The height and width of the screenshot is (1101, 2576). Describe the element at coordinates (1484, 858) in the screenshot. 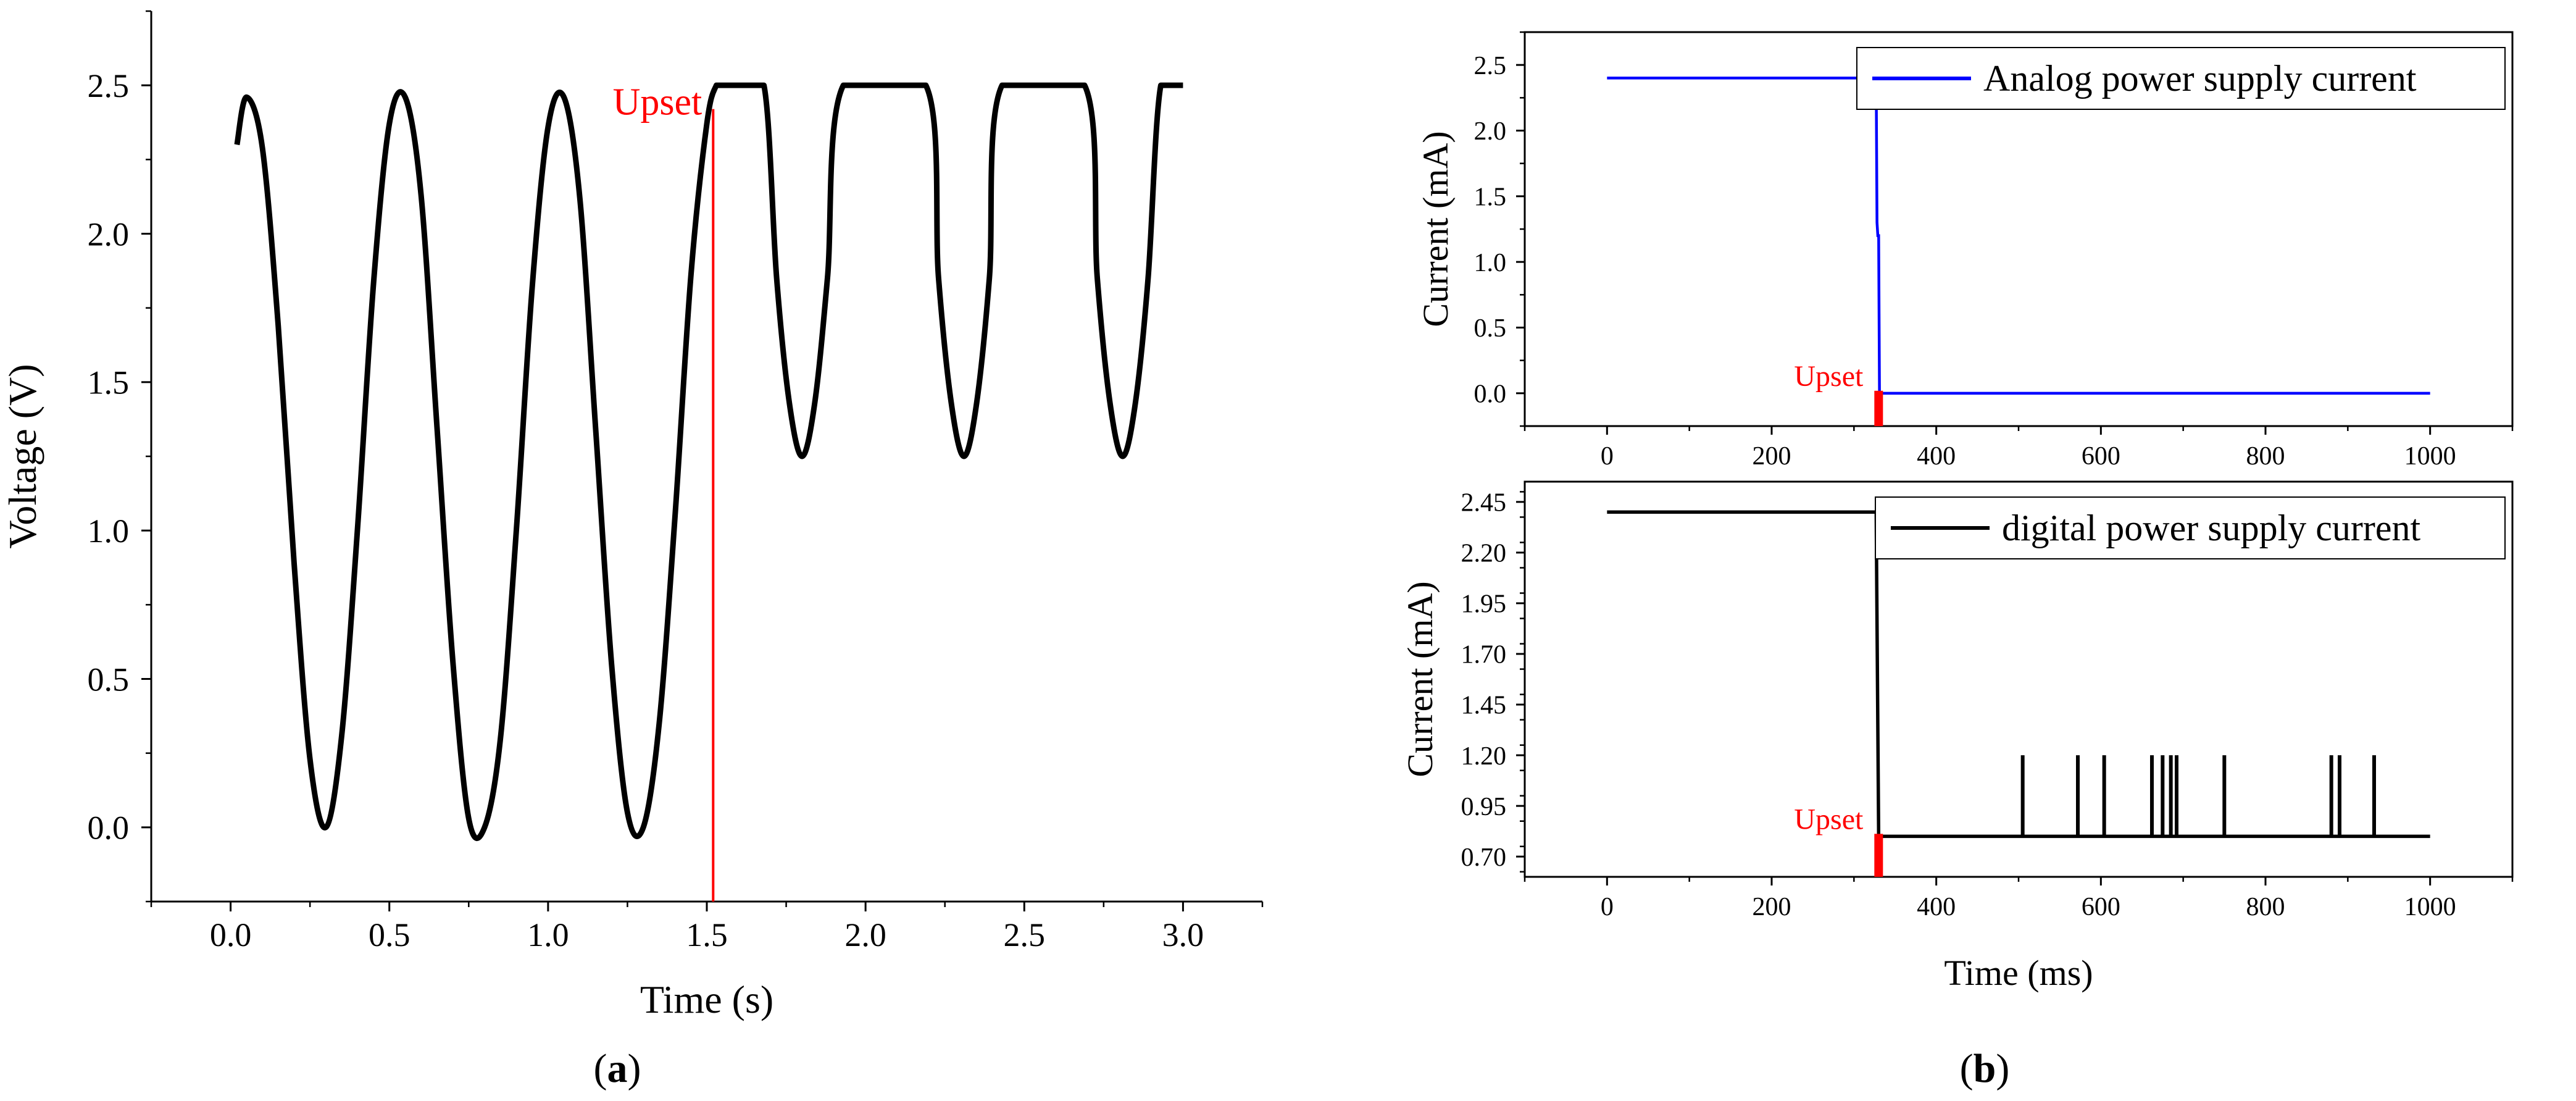

I see `y-tick-label: 0.70` at that location.